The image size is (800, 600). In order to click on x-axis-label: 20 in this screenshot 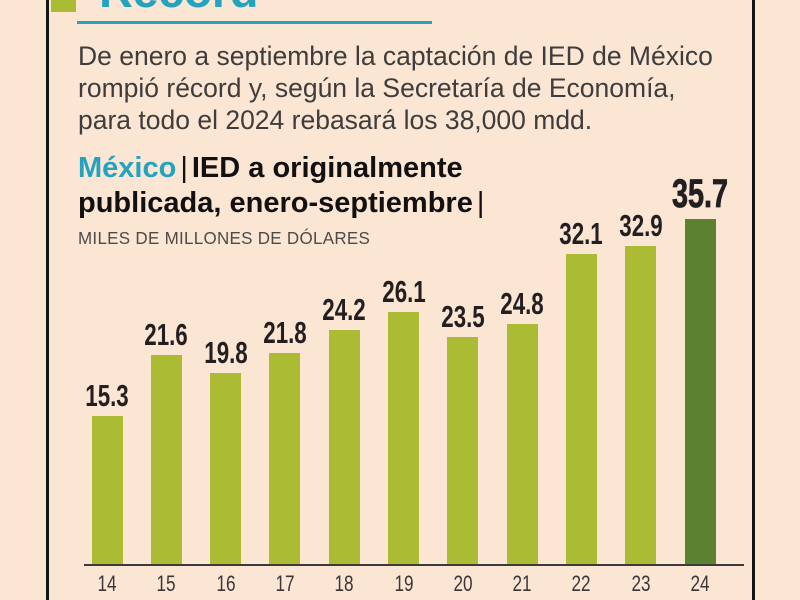, I will do `click(463, 583)`.